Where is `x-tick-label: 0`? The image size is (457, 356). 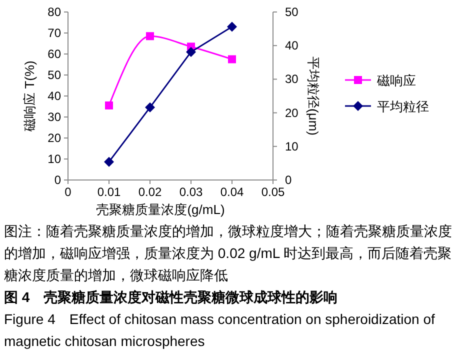
x-tick-label: 0 is located at coordinates (68, 192).